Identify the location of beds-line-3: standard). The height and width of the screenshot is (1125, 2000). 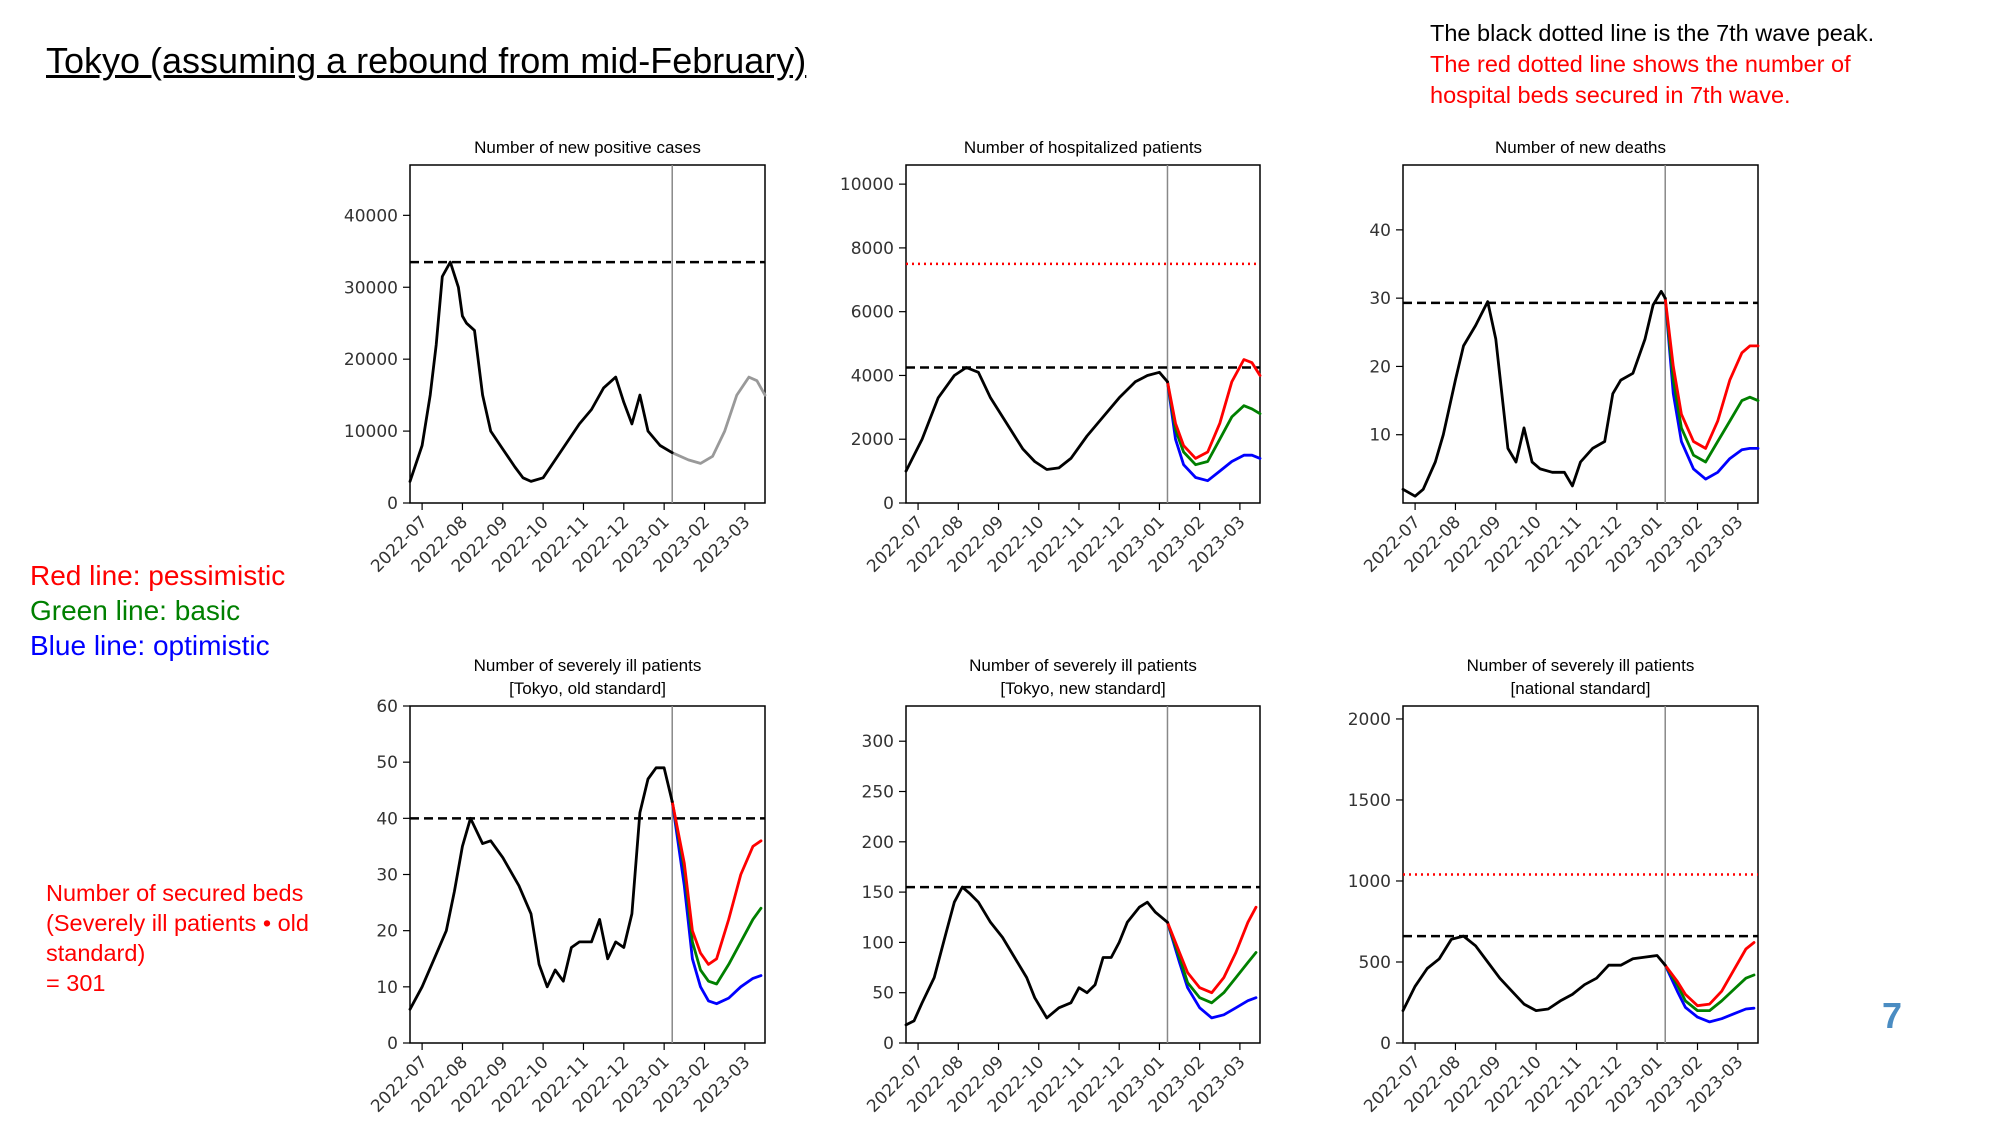
(96, 953).